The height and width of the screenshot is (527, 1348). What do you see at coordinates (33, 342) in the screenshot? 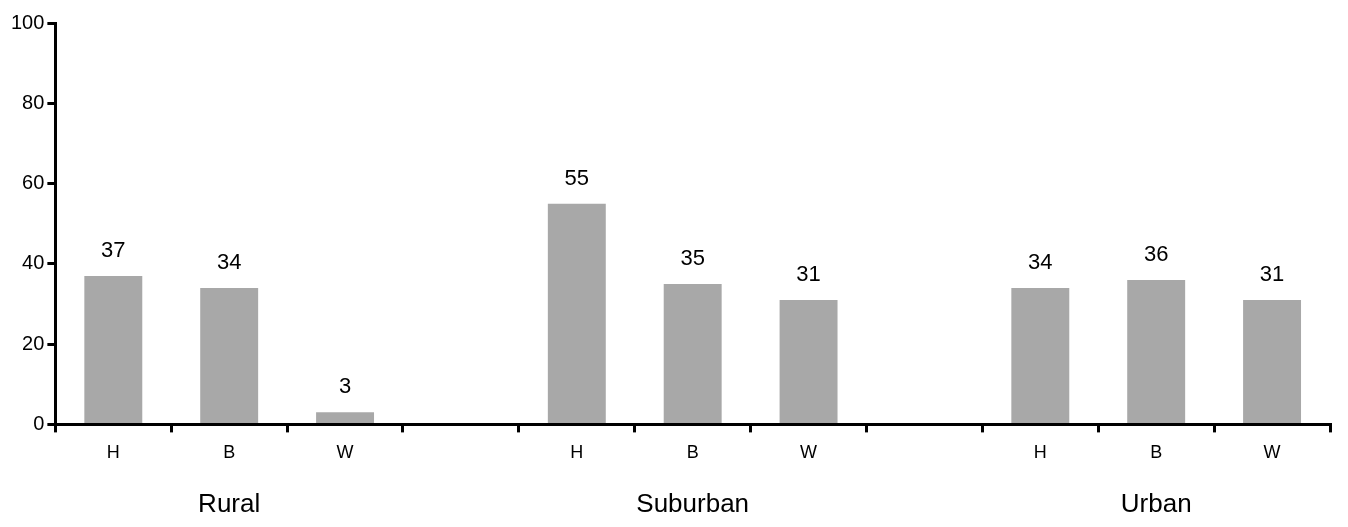
I see `y-tick-label: 20` at bounding box center [33, 342].